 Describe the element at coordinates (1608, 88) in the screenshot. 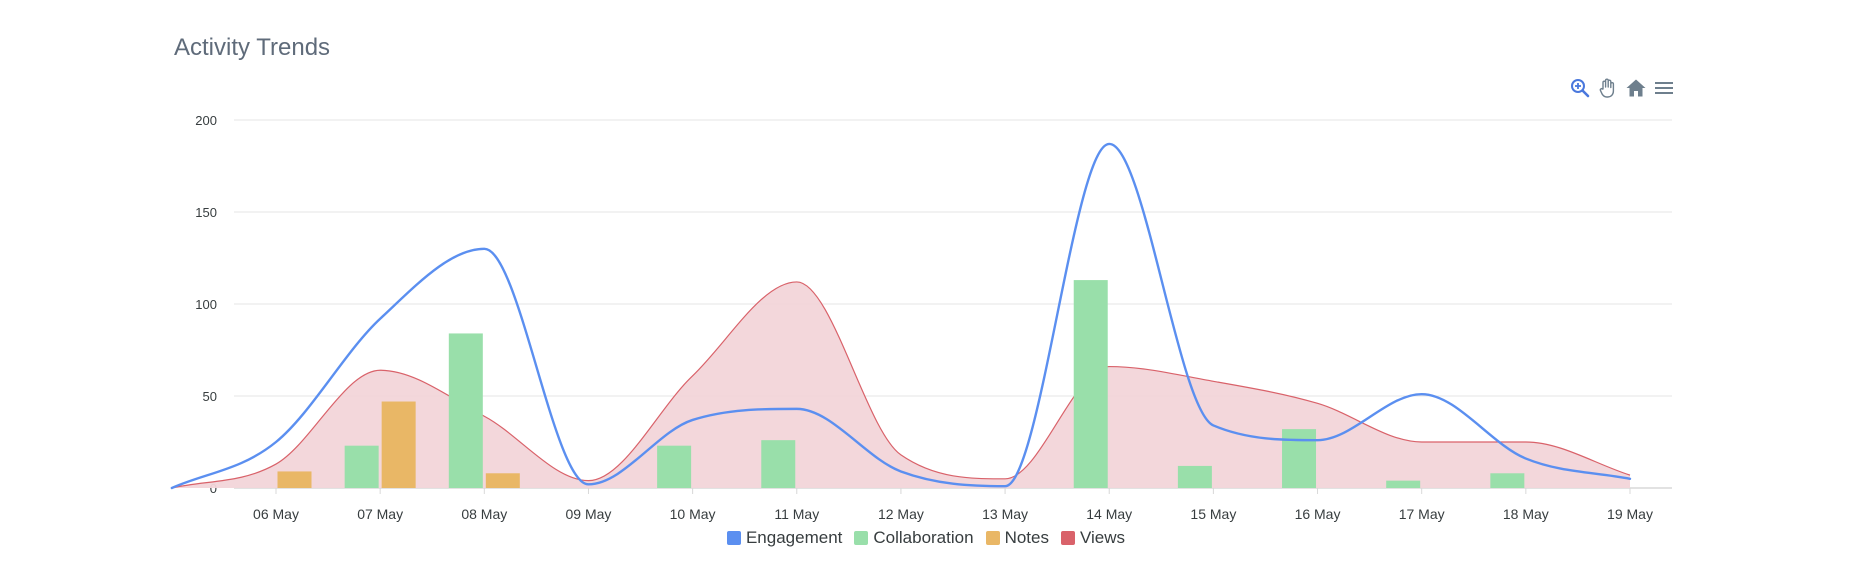

I see `pan-hand-icon` at that location.